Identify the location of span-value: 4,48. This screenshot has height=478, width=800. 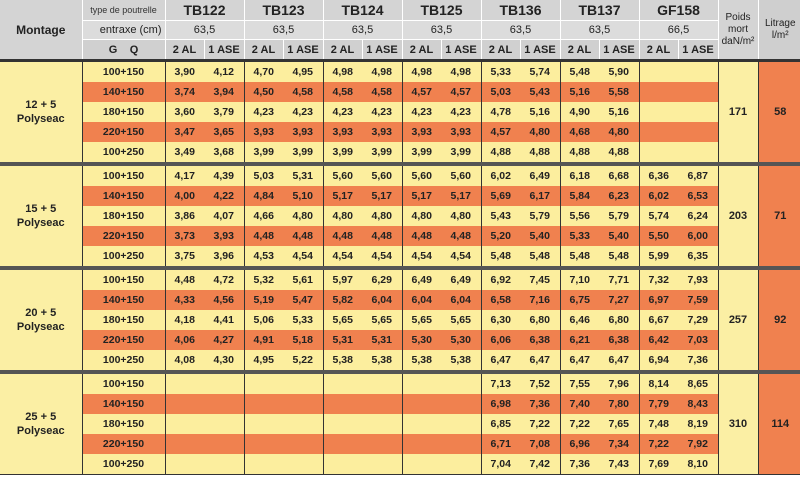
(184, 279).